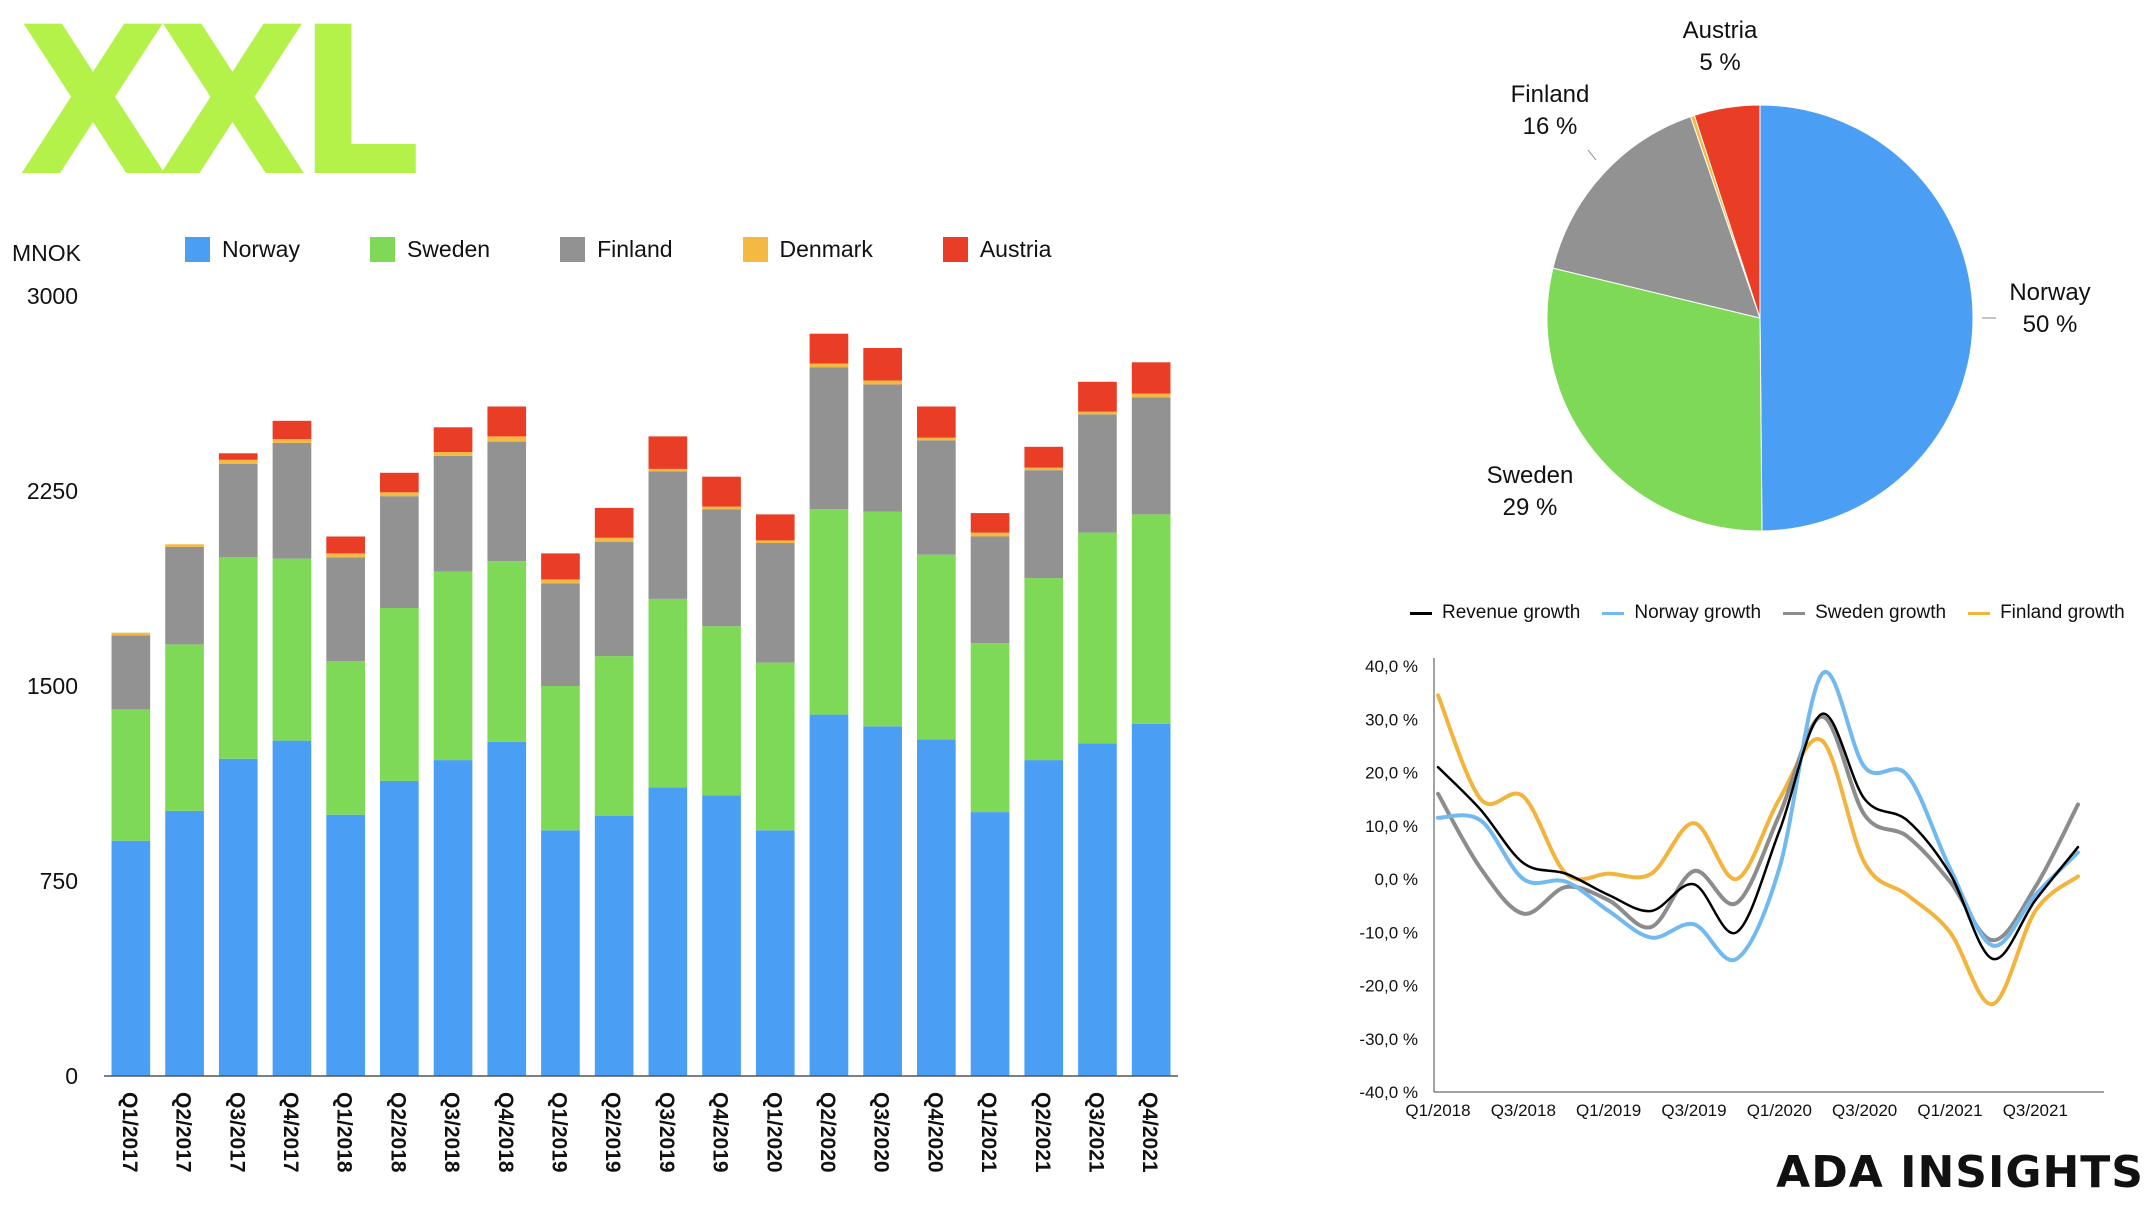  I want to click on line-x-tick-label: Q1/2019, so click(1608, 1110).